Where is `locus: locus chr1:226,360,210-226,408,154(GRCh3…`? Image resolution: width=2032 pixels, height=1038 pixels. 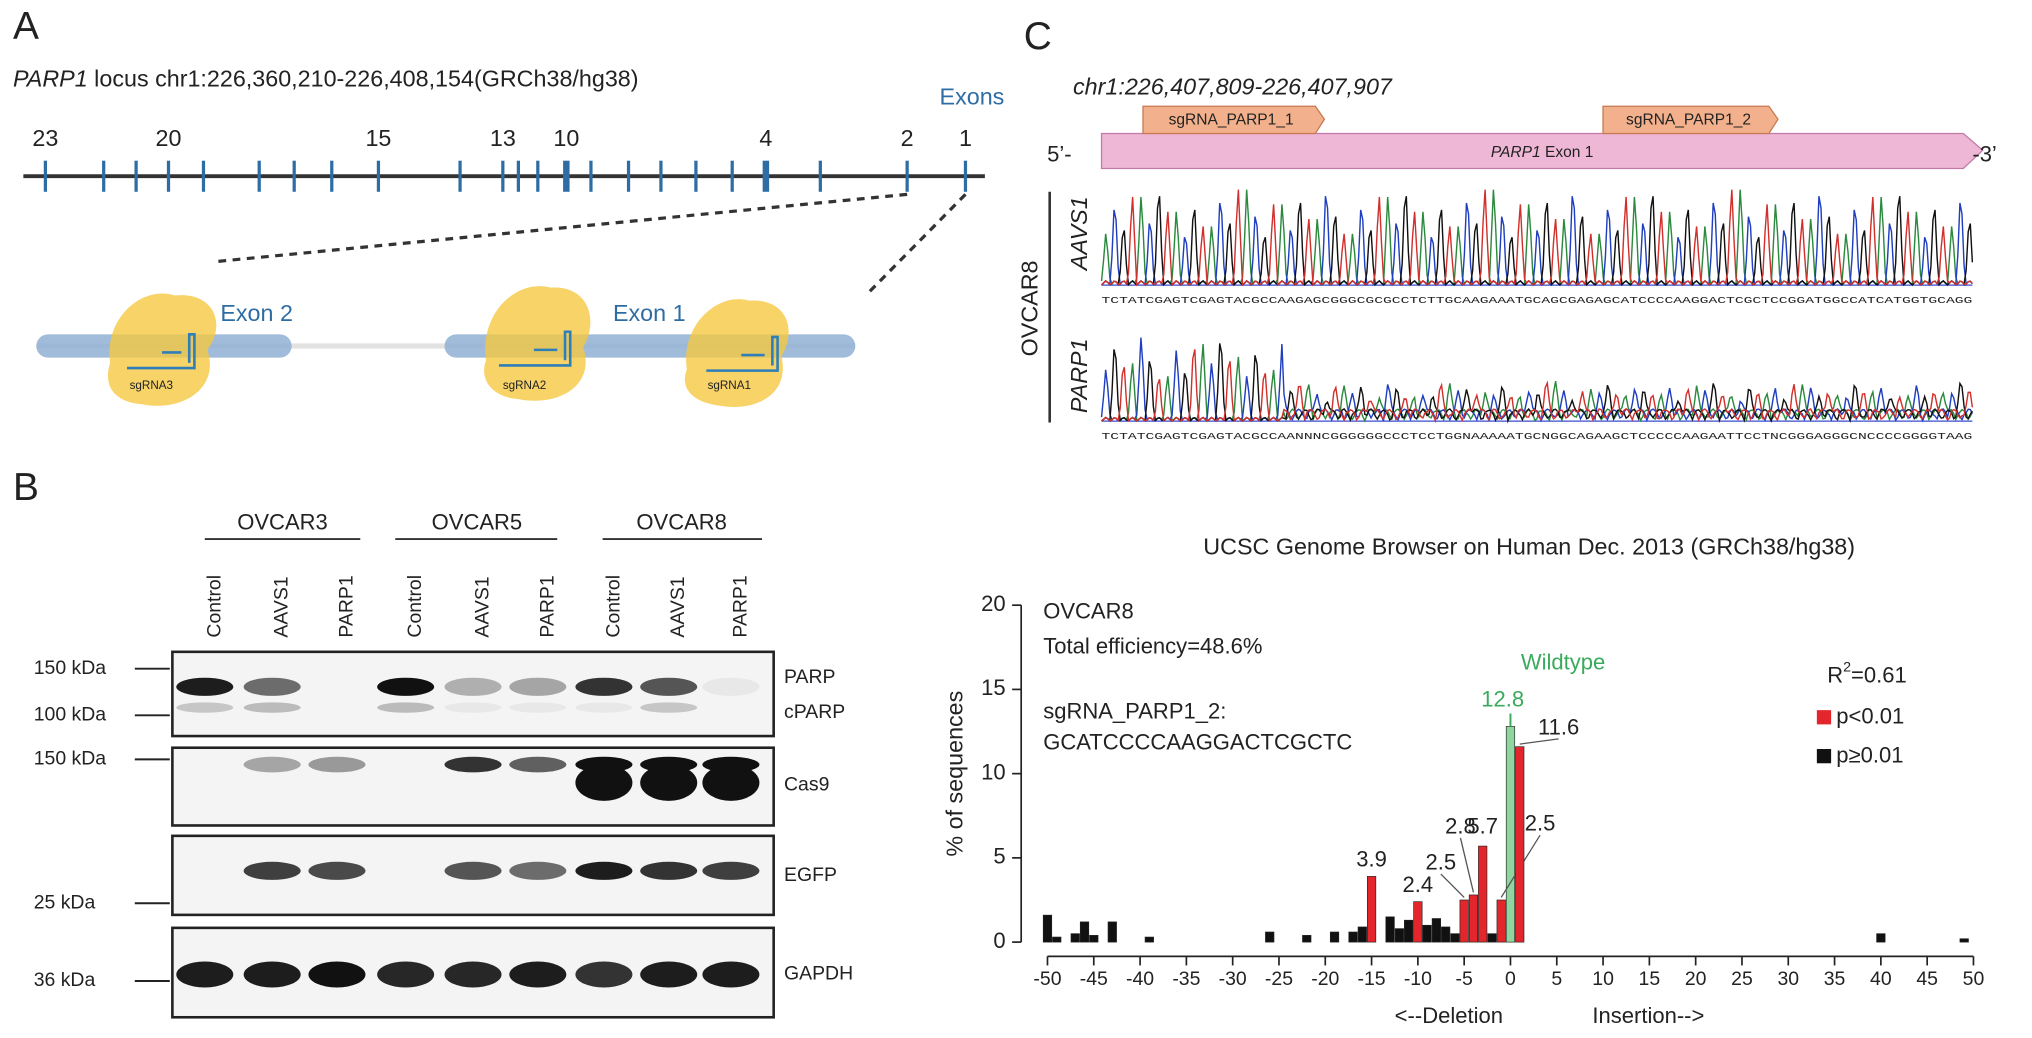
locus: locus chr1:226,360,210-226,408,154(GRCh3… is located at coordinates (363, 79).